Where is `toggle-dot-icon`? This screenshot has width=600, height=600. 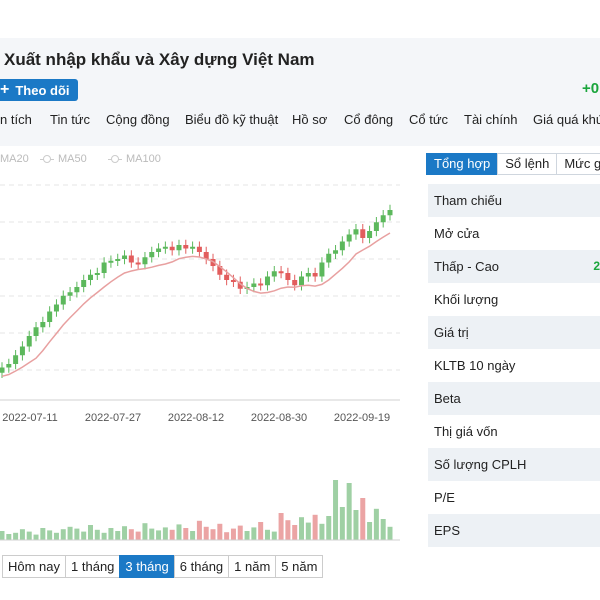
toggle-dot-icon is located at coordinates (115, 159).